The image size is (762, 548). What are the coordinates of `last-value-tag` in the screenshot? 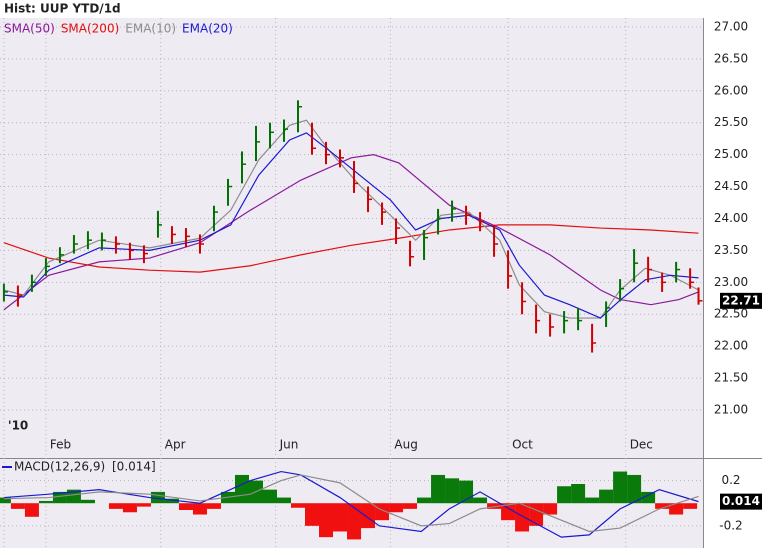 It's located at (741, 501).